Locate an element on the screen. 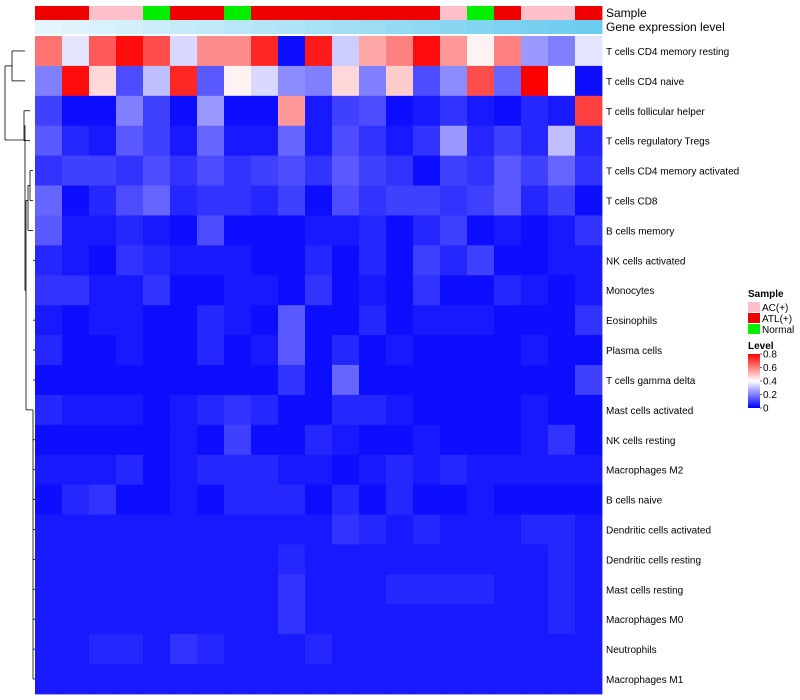  row-label: T cells regulatory Tregs is located at coordinates (658, 142).